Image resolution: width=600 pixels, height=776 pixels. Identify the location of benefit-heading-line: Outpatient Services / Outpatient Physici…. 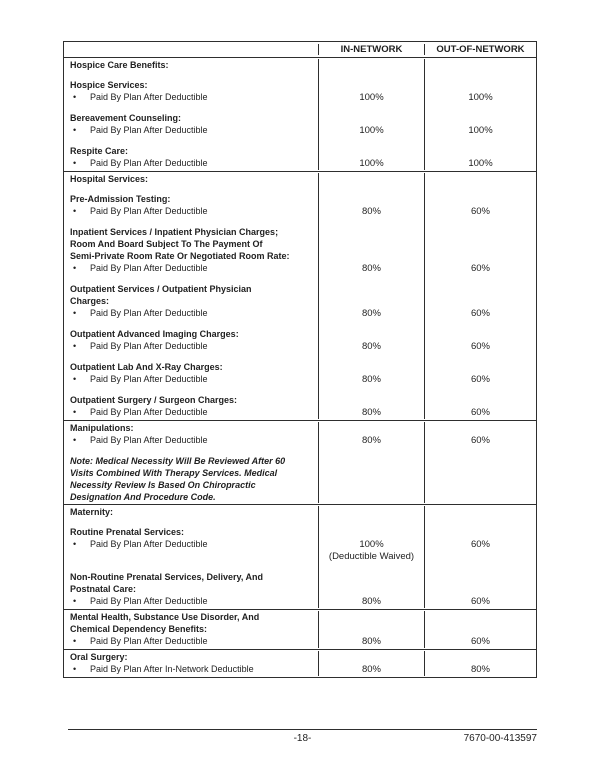
(300, 295).